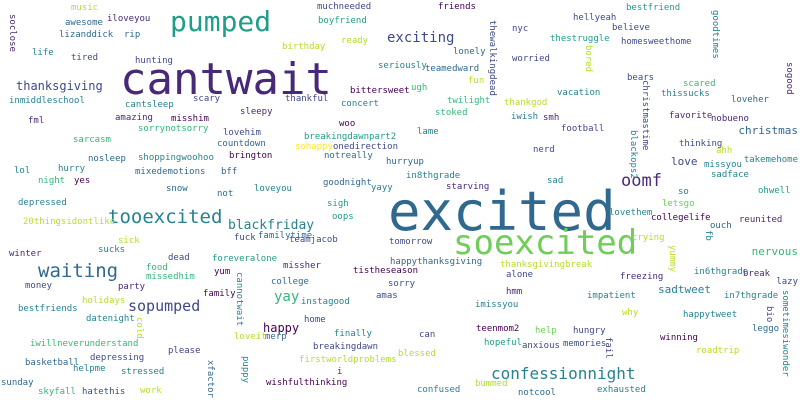 Image resolution: width=800 pixels, height=400 pixels. I want to click on word-happy: happy, so click(281, 328).